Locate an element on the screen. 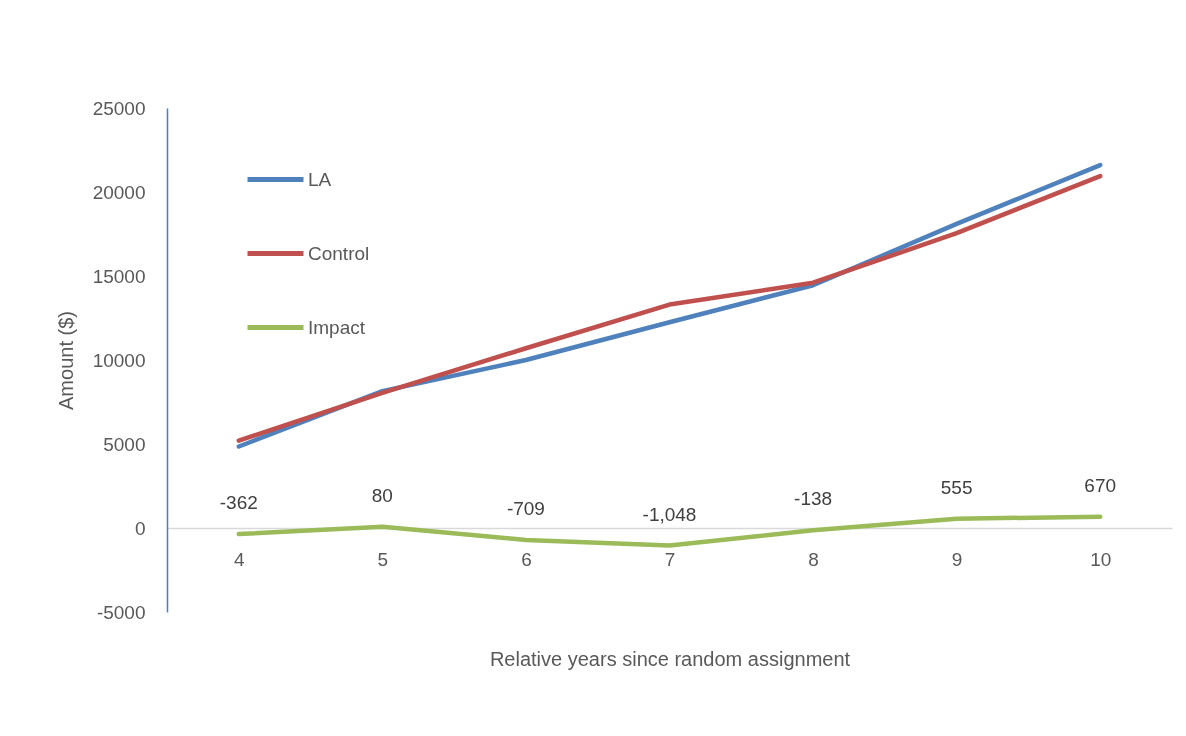 This screenshot has width=1186, height=736. x-tick-label: 8 is located at coordinates (813, 559).